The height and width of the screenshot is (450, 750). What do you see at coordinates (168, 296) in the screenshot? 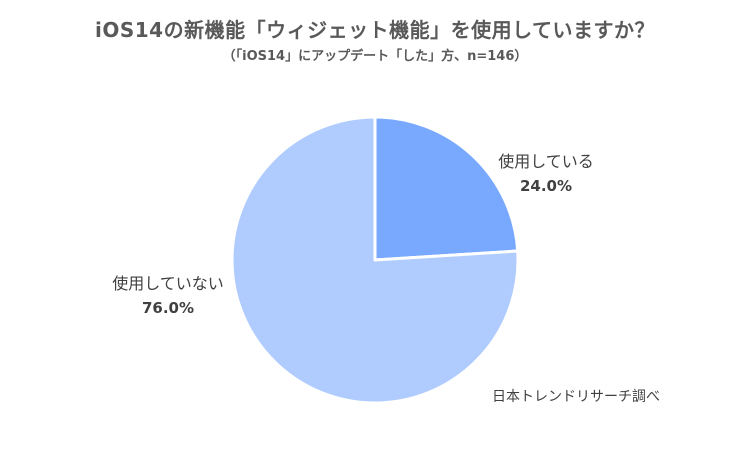
I see `slice-label-not-using: 使用していない 76.0%` at bounding box center [168, 296].